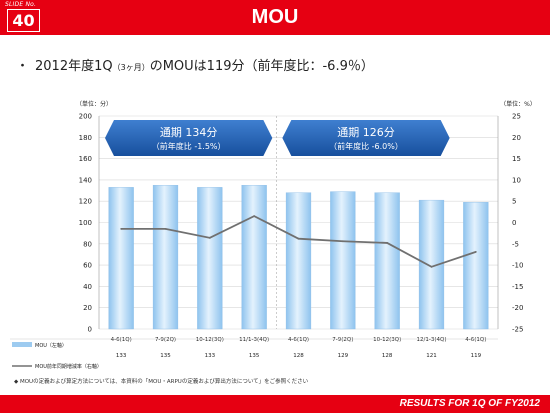  I want to click on y-tick-label: 160, so click(85, 159).